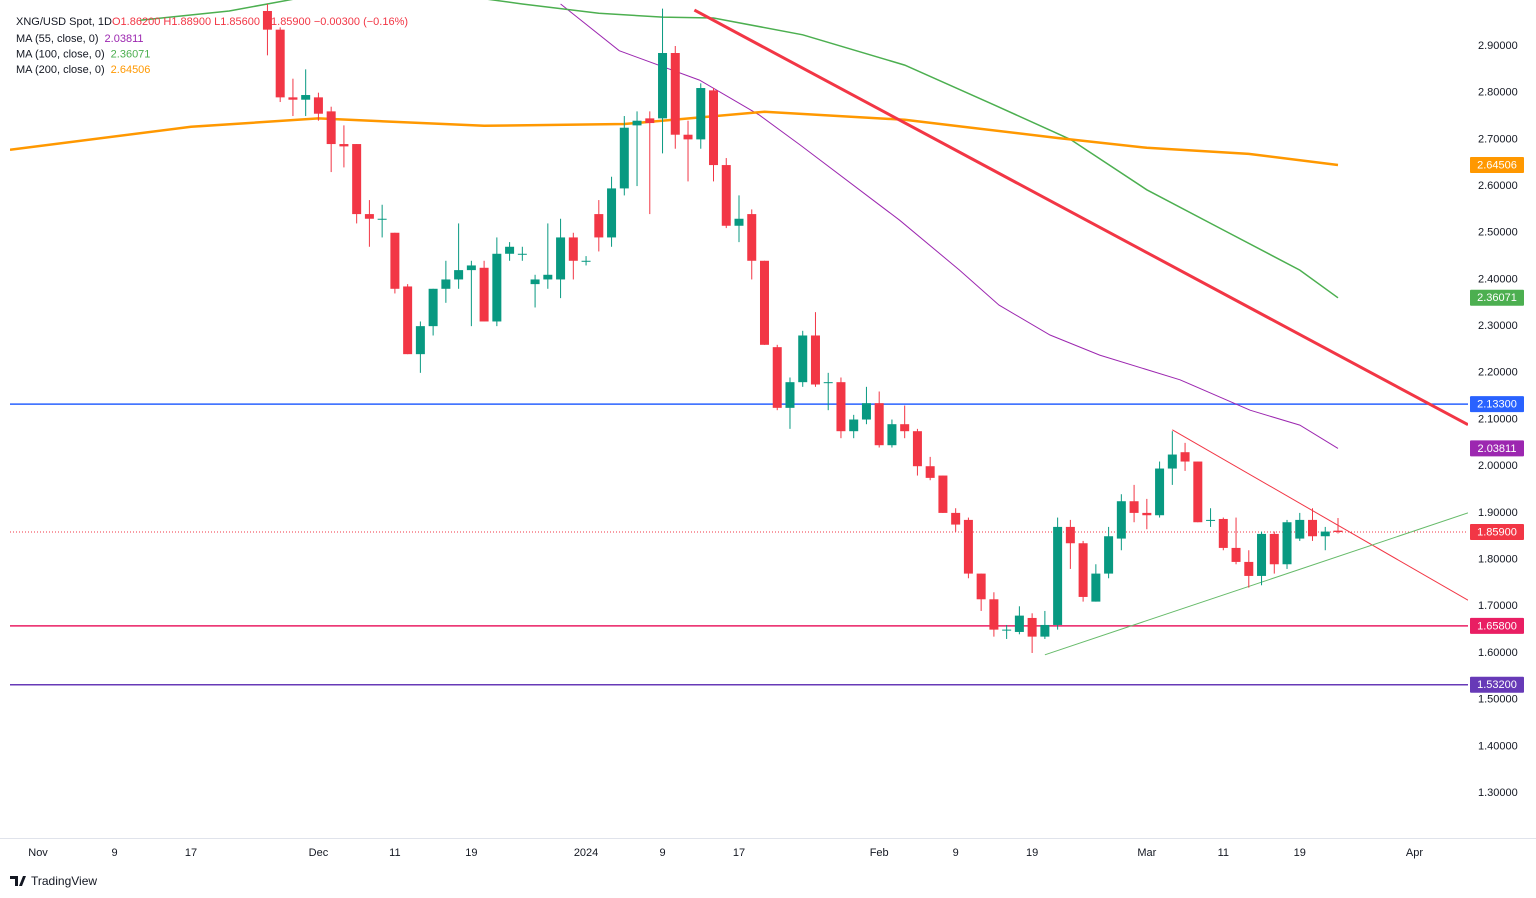 This screenshot has width=1536, height=898. Describe the element at coordinates (1498, 793) in the screenshot. I see `y-tick-label: 1.30000` at that location.